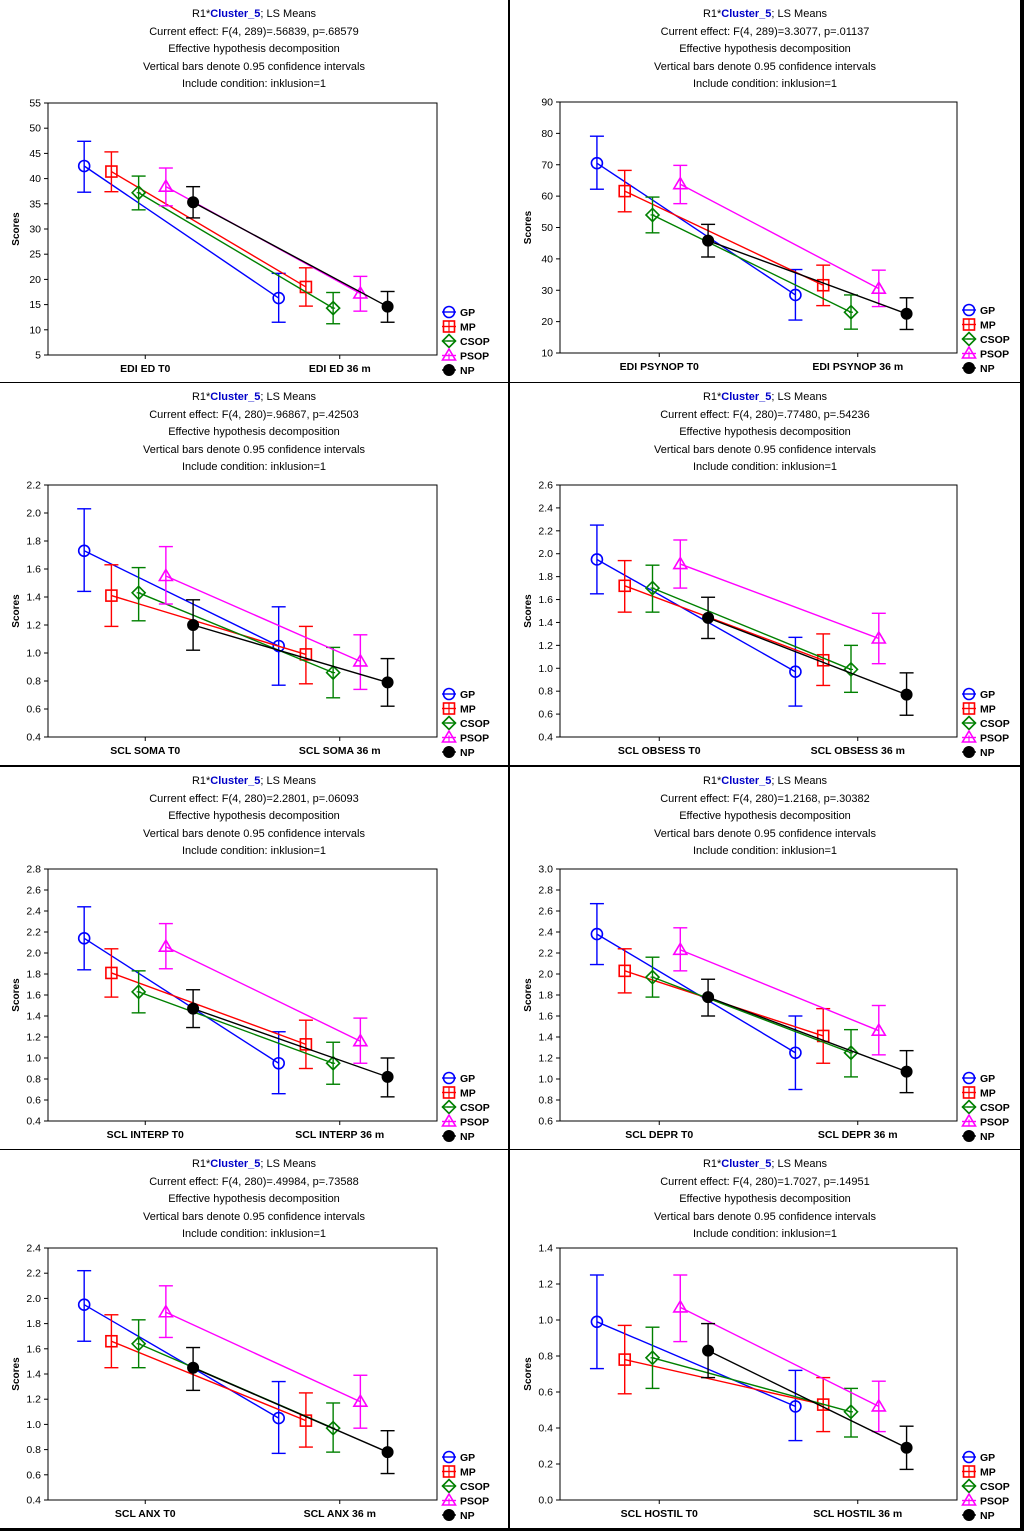  I want to click on x-tick-label: SCL INTERP T0, so click(145, 1135).